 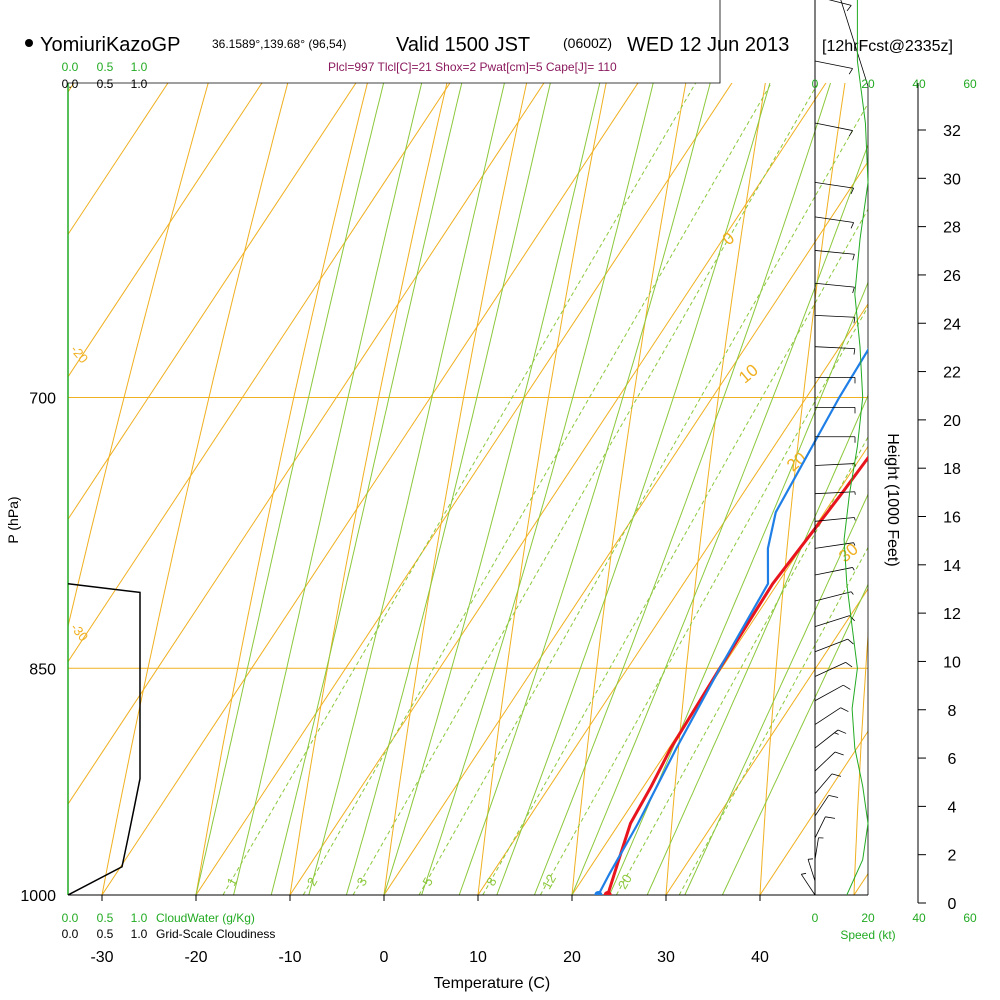 What do you see at coordinates (952, 614) in the screenshot?
I see `height-tick-label: 12` at bounding box center [952, 614].